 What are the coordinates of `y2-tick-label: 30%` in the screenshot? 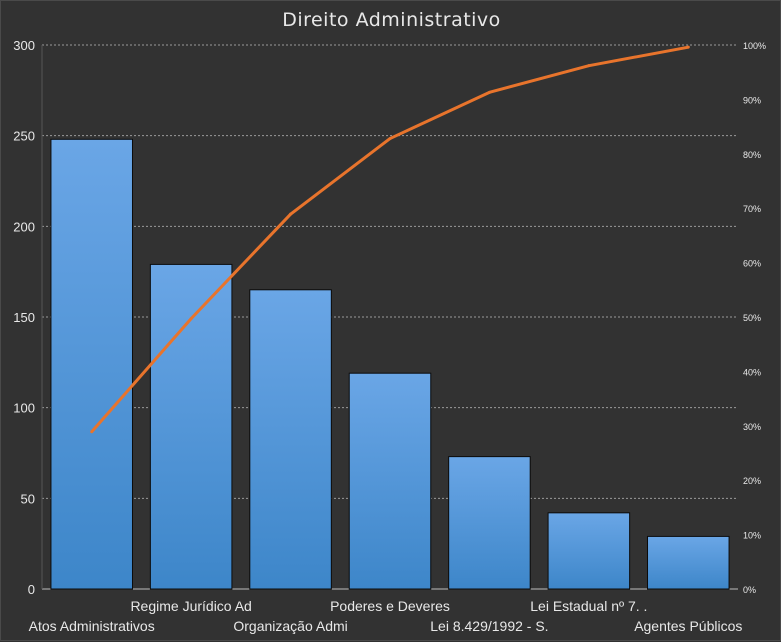 It's located at (752, 427).